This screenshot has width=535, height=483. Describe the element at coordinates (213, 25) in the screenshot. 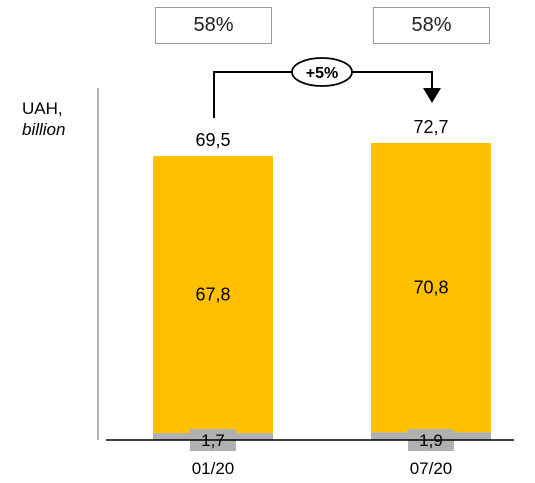

I see `share-box-01-20: 58%` at that location.